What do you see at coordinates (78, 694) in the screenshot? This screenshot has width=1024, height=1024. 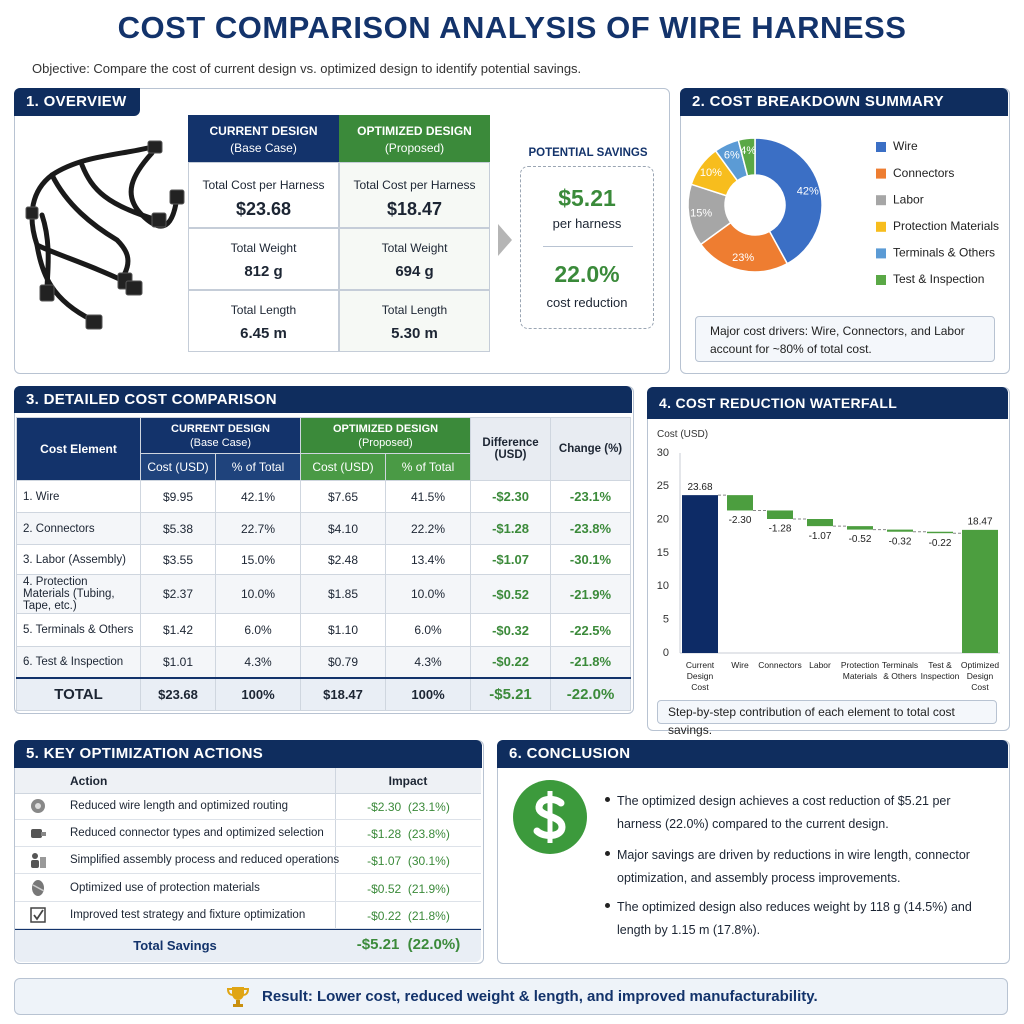 I see `total-cell: TOTAL` at bounding box center [78, 694].